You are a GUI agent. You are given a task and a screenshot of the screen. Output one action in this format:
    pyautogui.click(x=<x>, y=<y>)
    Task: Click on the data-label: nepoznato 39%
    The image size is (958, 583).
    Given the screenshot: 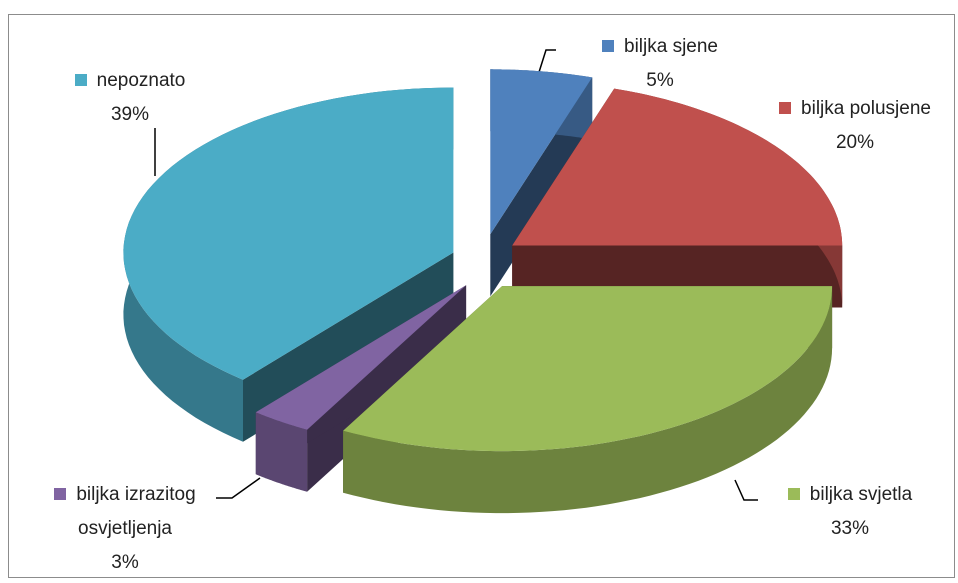 What is the action you would take?
    pyautogui.click(x=130, y=98)
    